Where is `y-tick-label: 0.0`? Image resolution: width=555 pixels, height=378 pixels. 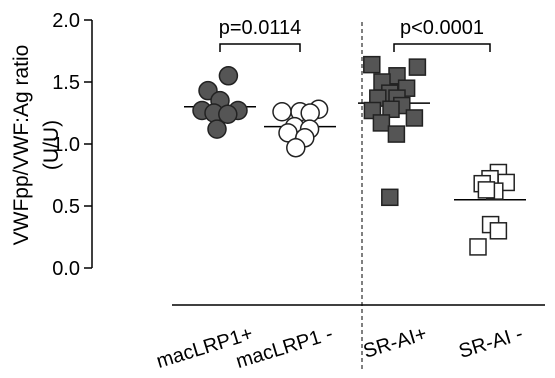 y-tick-label: 0.0 is located at coordinates (66, 269).